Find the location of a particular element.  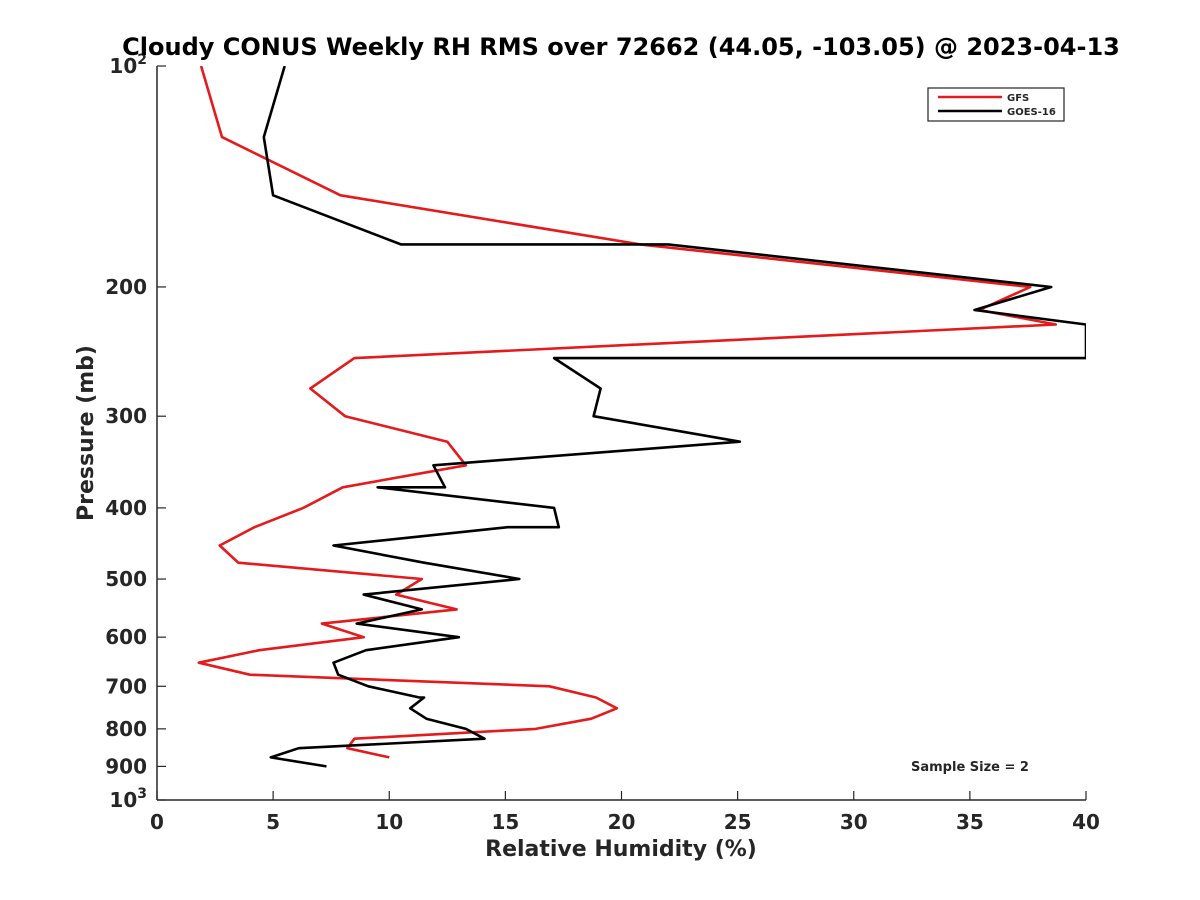

x-ticks: 0 5 10 15 20 25 30 35 40 is located at coordinates (625, 812).